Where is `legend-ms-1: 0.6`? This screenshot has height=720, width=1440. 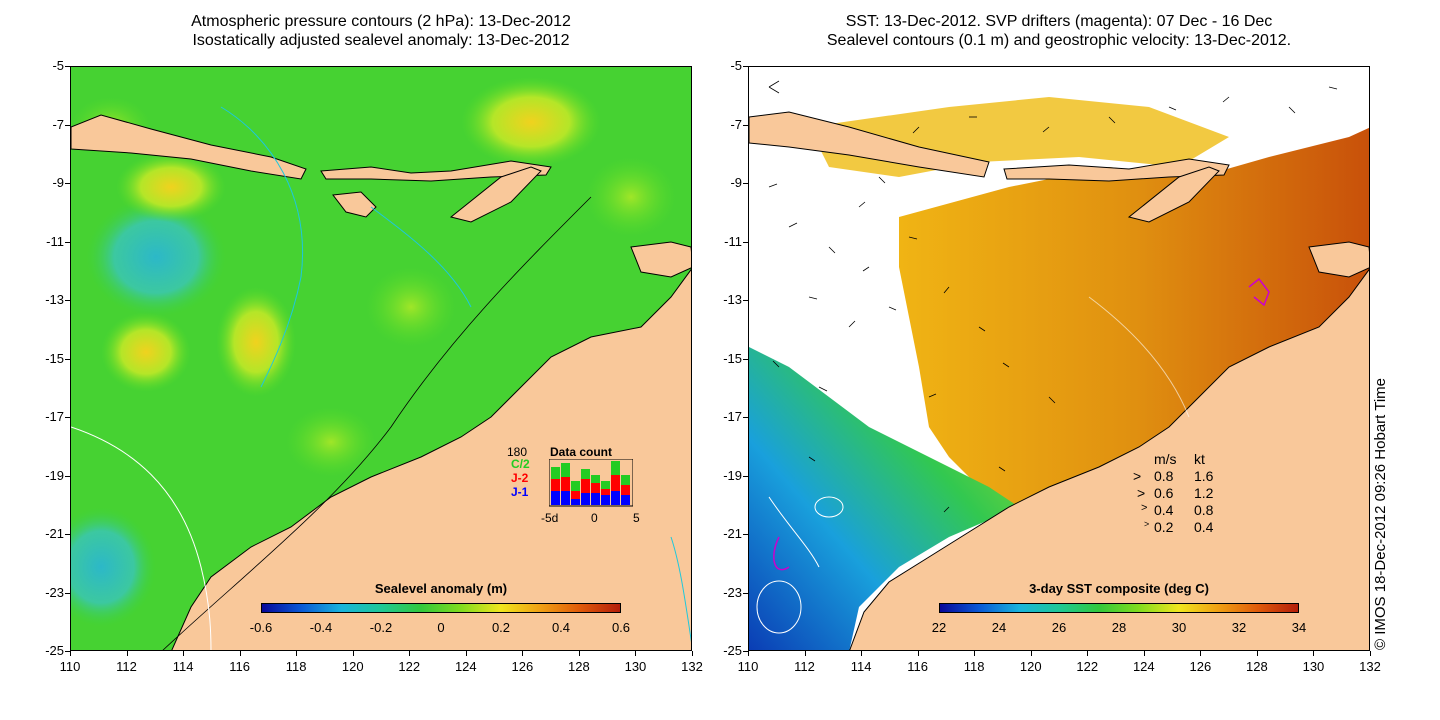 legend-ms-1: 0.6 is located at coordinates (1164, 493).